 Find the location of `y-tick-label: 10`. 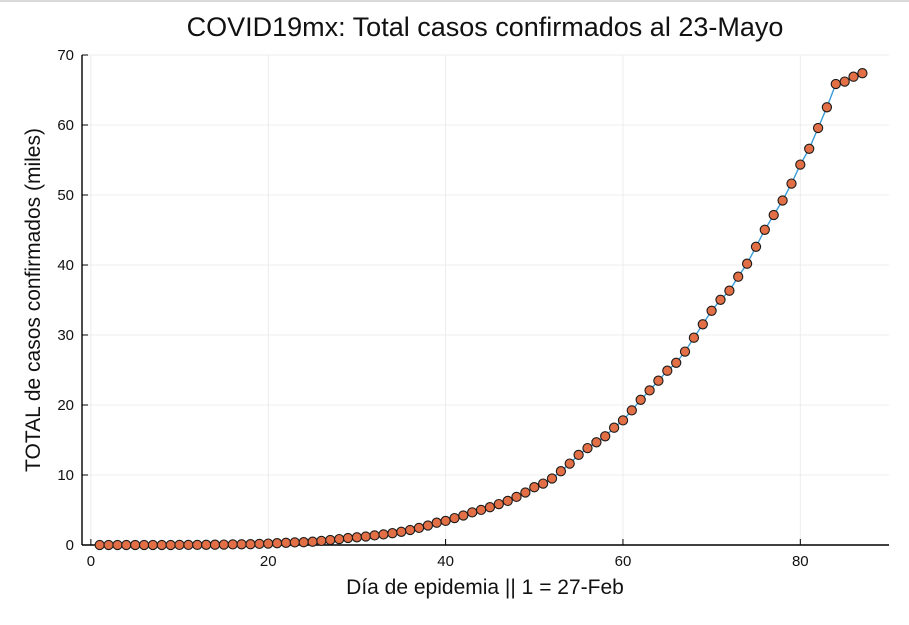

y-tick-label: 10 is located at coordinates (65, 475).